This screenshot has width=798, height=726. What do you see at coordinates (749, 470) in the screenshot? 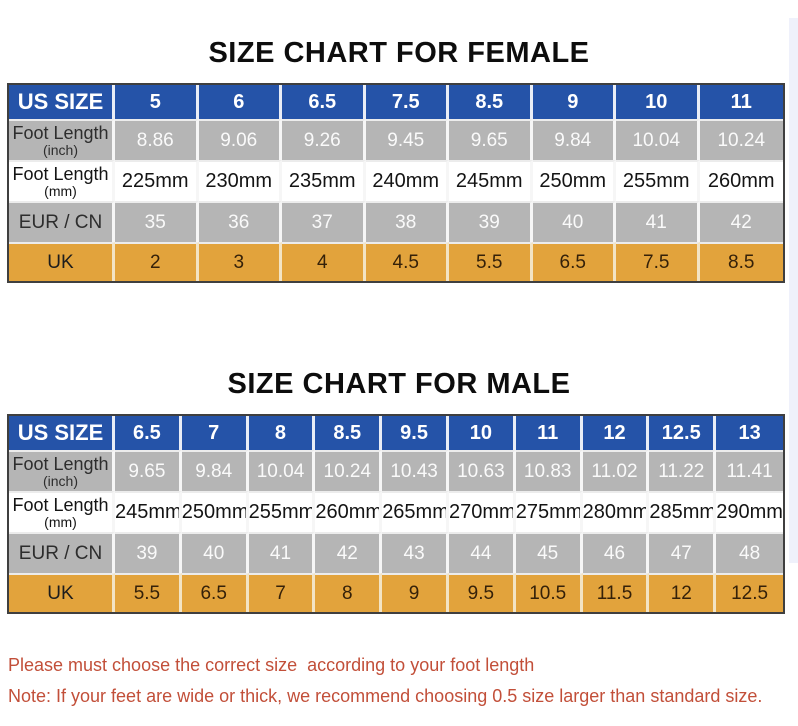
I see `size-value-cell: 11.41` at bounding box center [749, 470].